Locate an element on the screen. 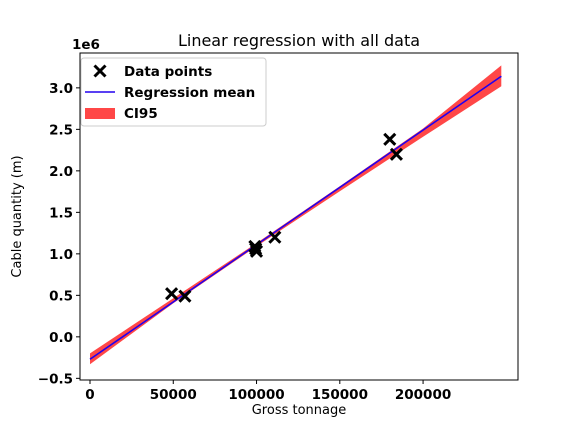 This screenshot has height=432, width=576. legend: Data points Regression mean CI95 is located at coordinates (173, 92).